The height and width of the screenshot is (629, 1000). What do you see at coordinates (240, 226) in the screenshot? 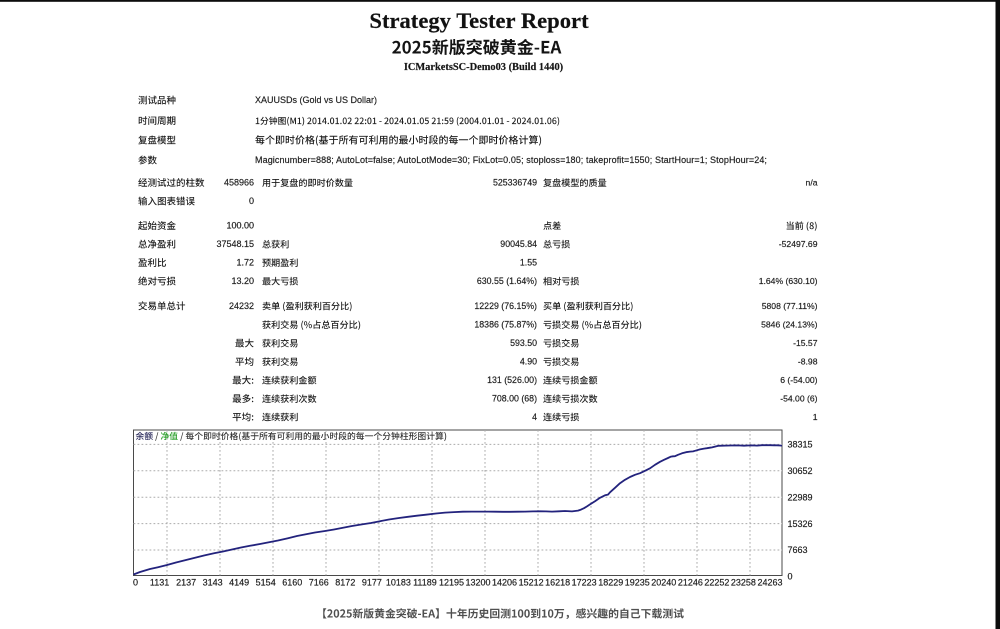
I see `svg-text: 100.00` at bounding box center [240, 226].